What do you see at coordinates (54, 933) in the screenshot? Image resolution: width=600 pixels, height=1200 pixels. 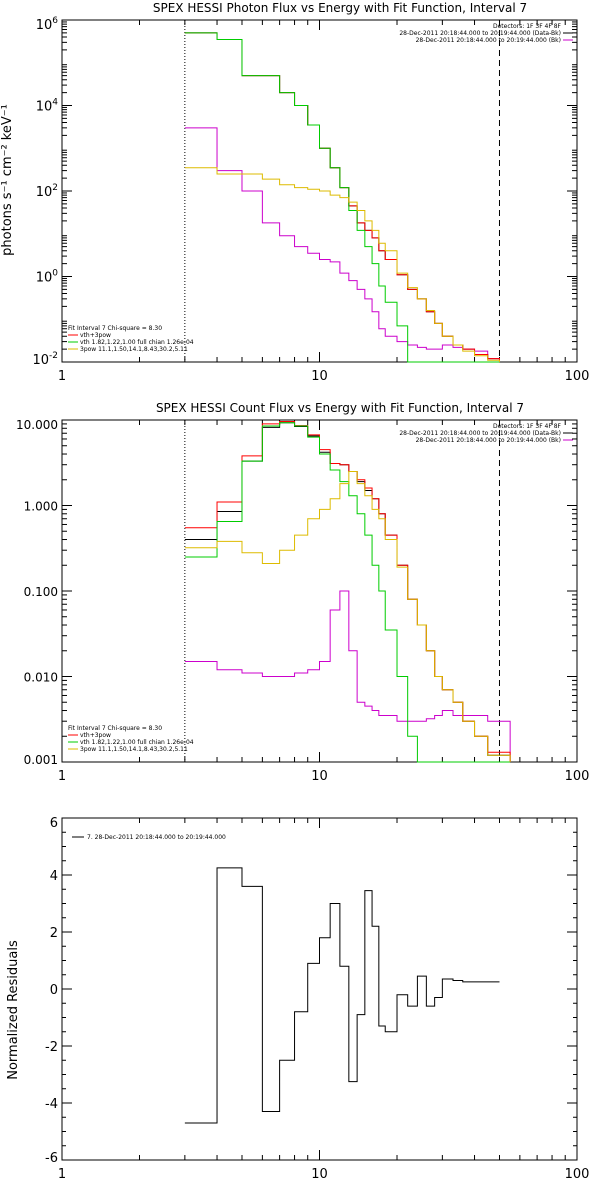 I see `y-tick-label: 2` at bounding box center [54, 933].